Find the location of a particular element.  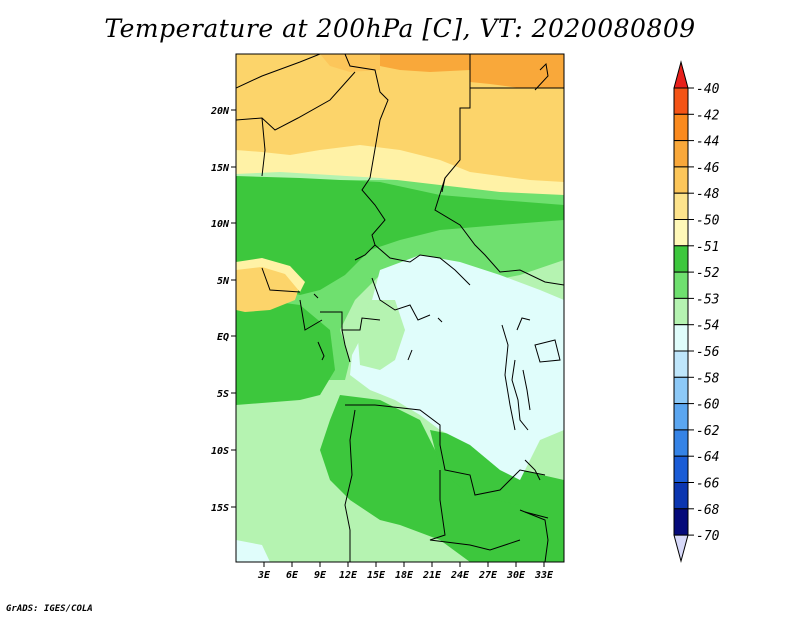

legend-label: -68 is located at coordinates (708, 510).